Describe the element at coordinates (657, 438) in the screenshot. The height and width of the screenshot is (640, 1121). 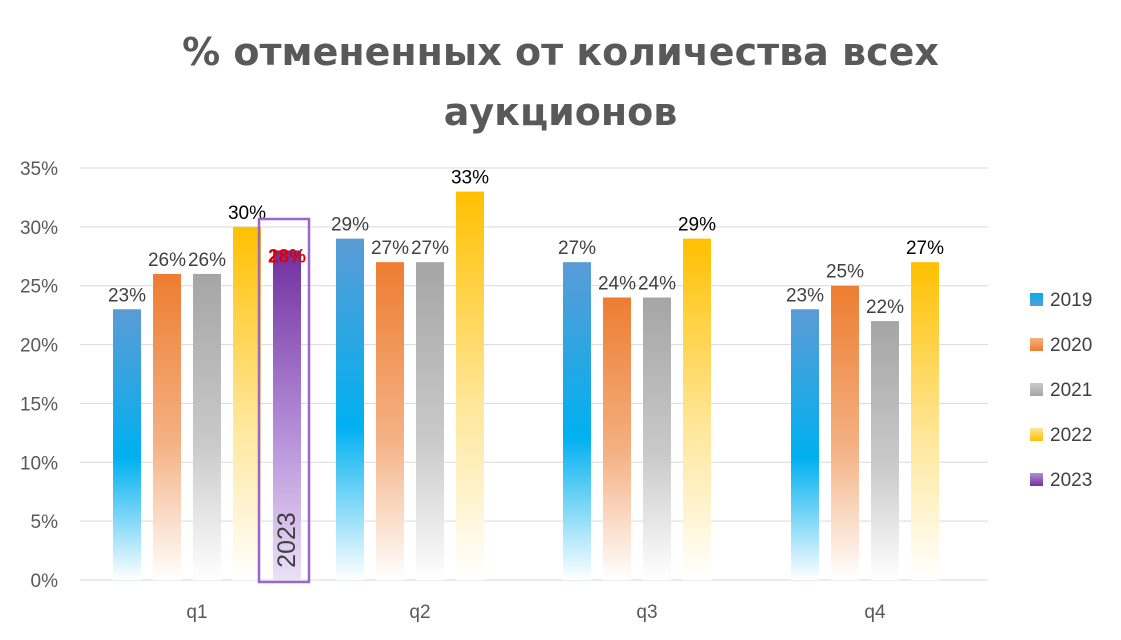
I see `bar-2021-q3` at that location.